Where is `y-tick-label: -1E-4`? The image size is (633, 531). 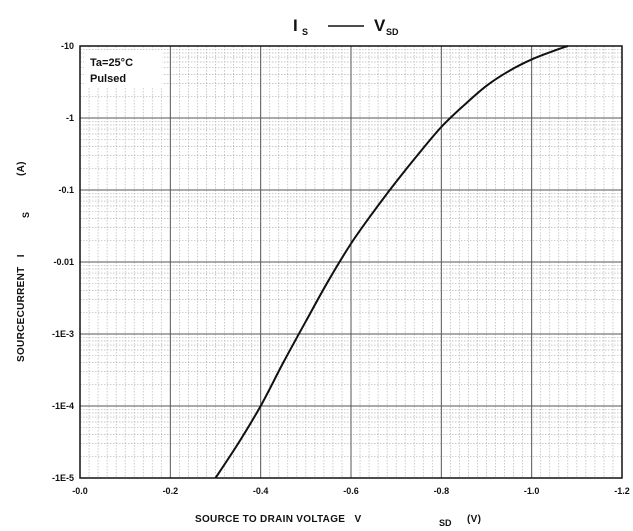 y-tick-label: -1E-4 is located at coordinates (63, 406).